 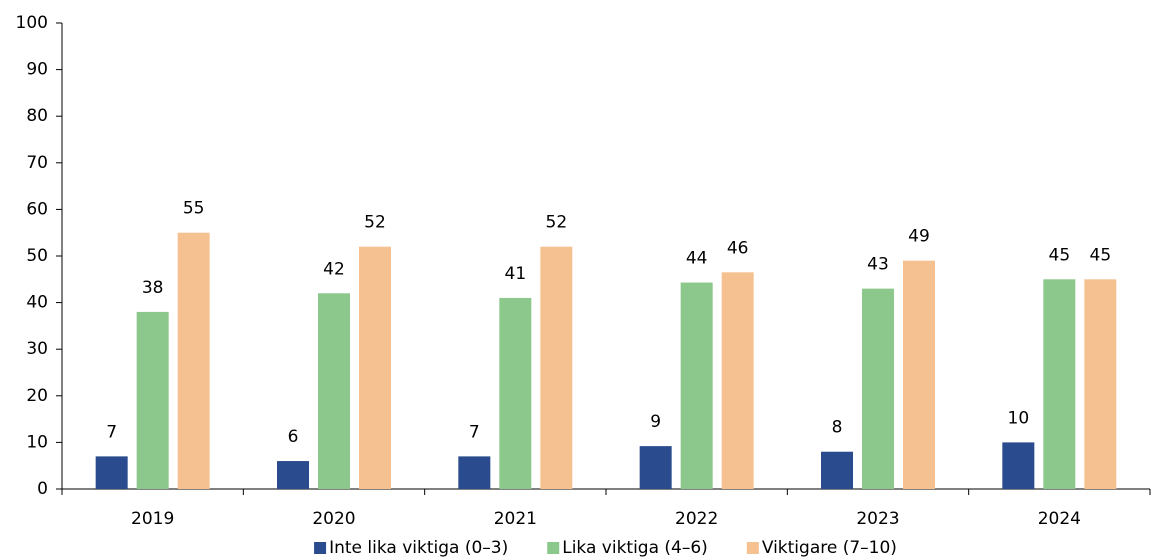 I want to click on y-tick-label: 80, so click(x=37, y=116).